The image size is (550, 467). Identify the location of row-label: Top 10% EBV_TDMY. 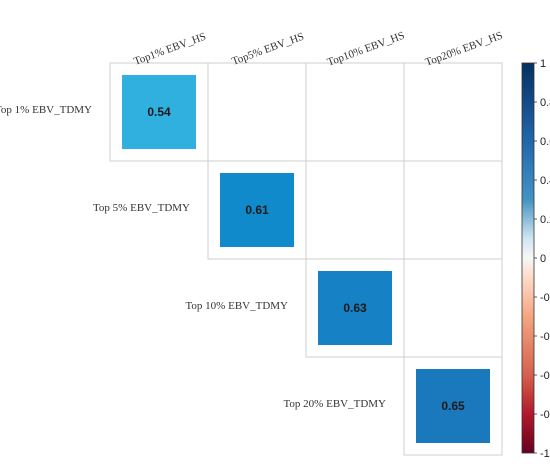
(236, 306).